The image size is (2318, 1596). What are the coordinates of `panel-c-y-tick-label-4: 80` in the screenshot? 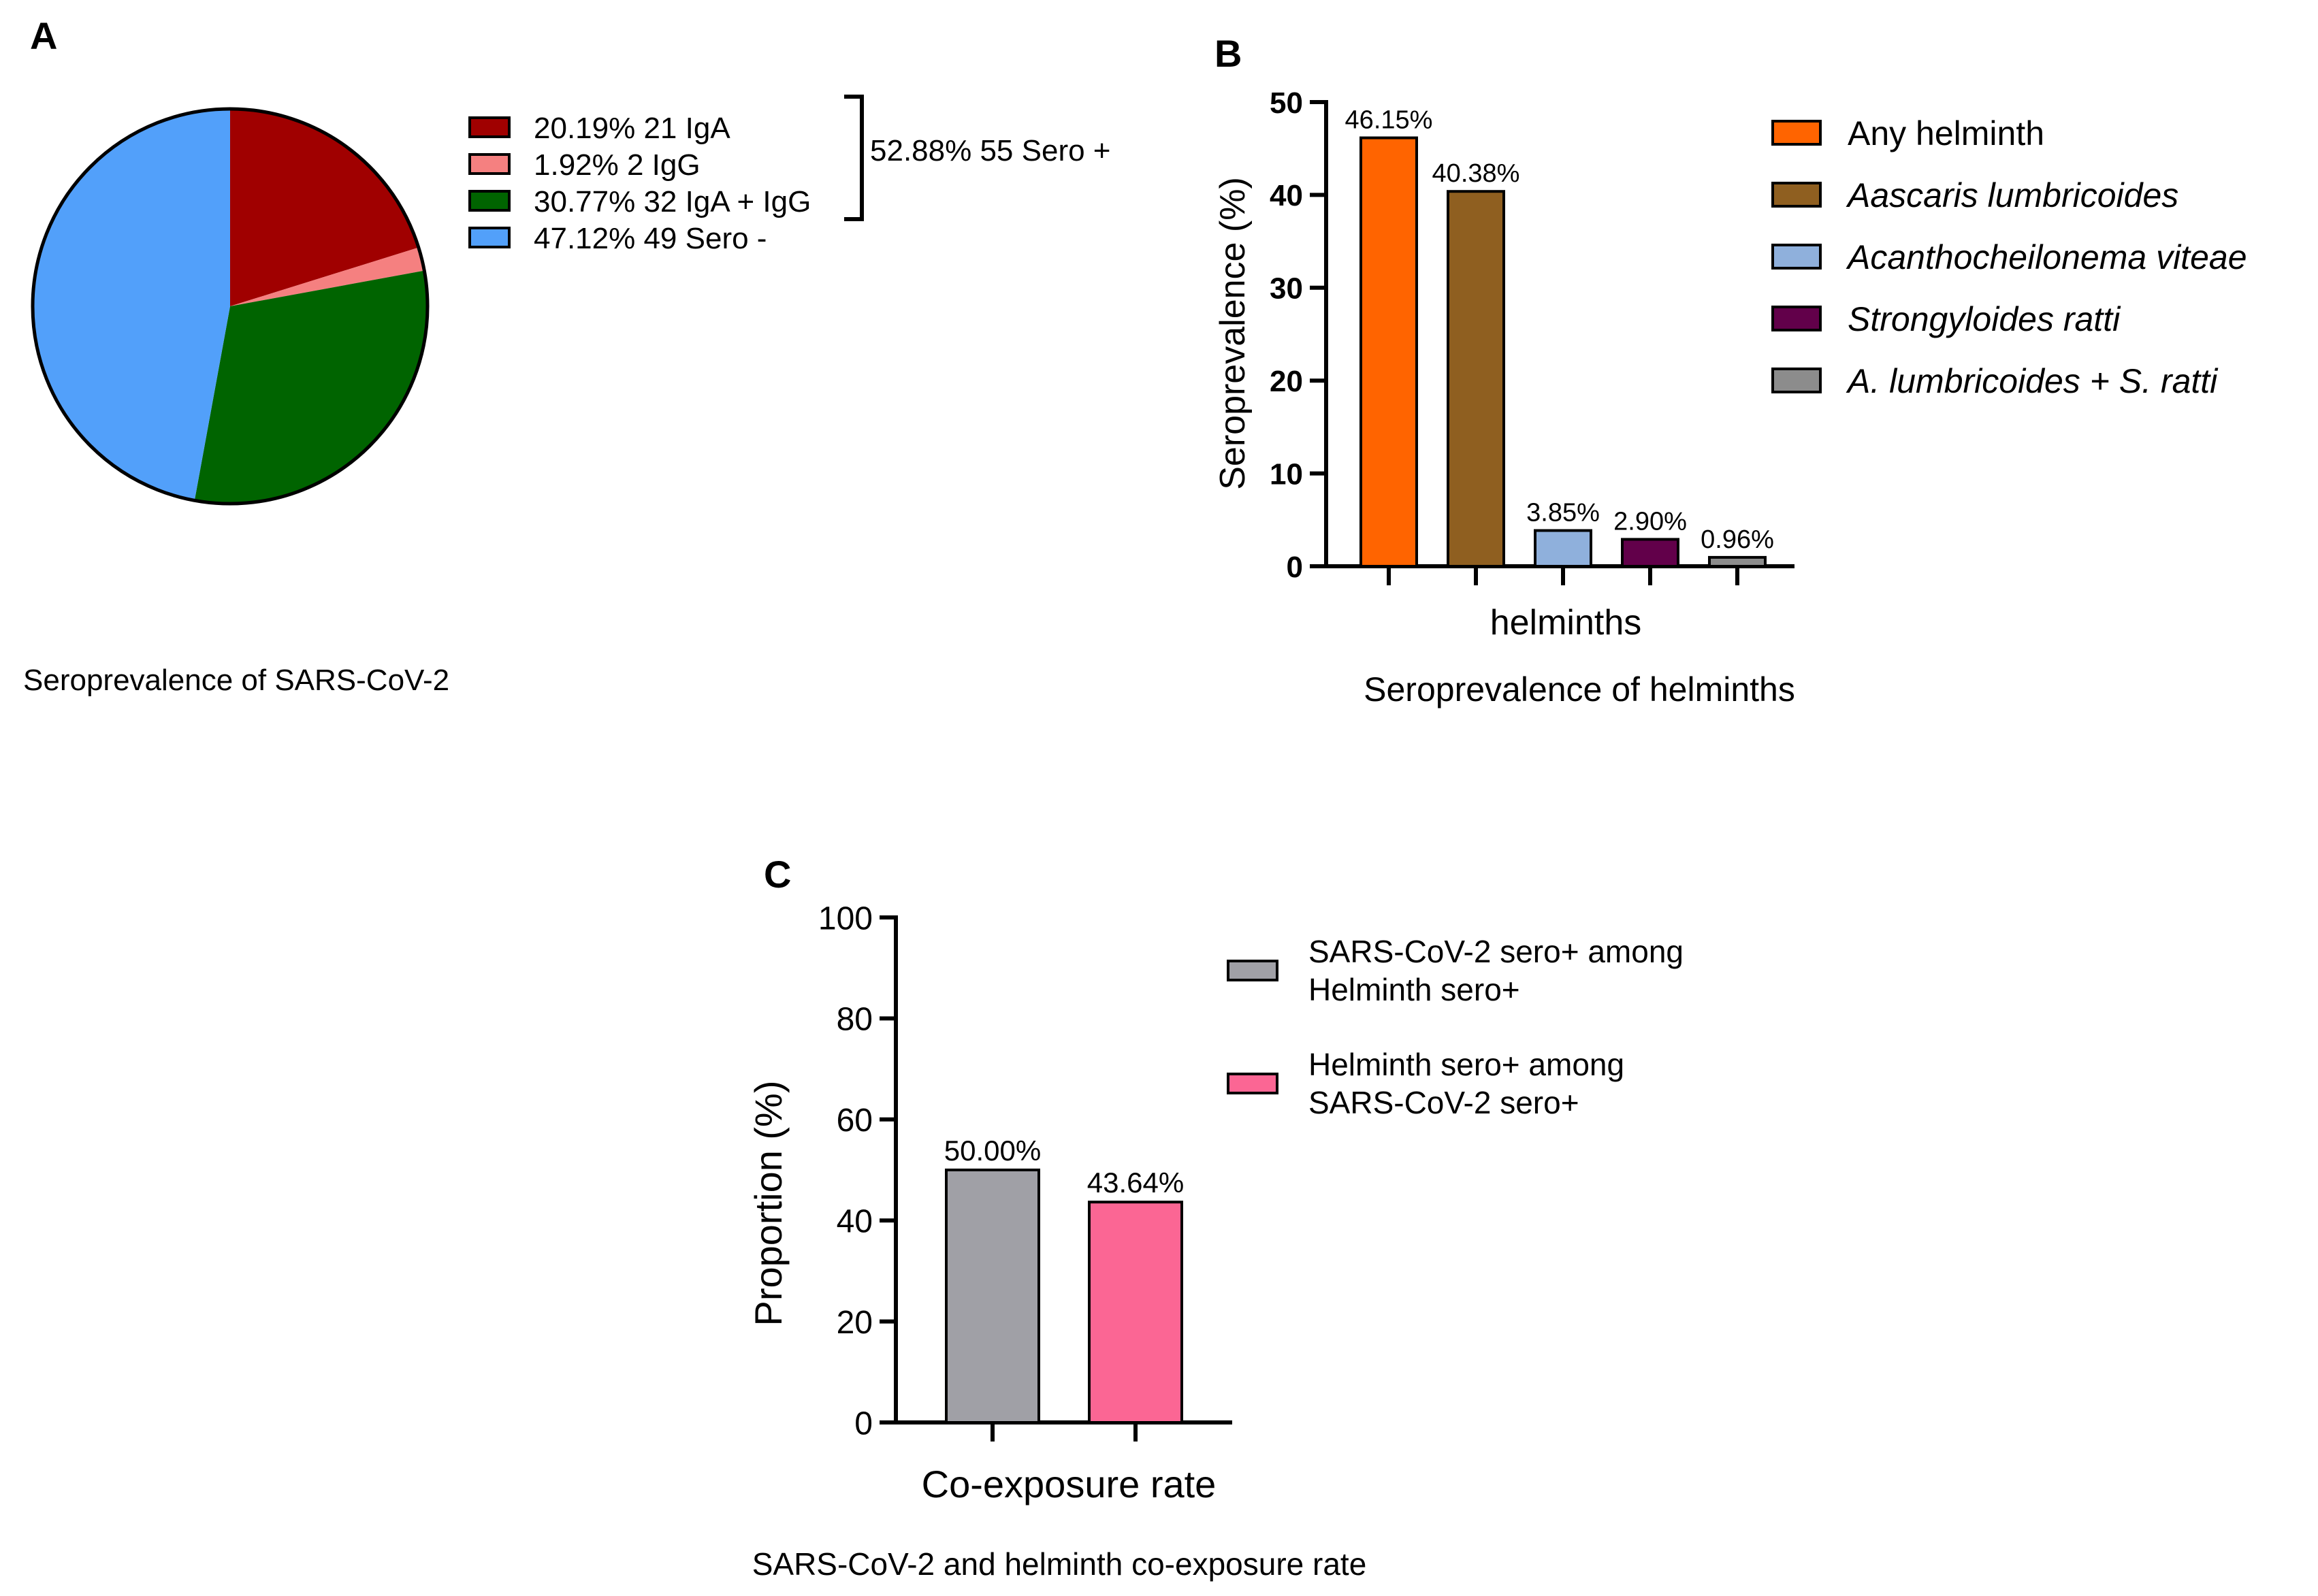 It's located at (855, 1020).